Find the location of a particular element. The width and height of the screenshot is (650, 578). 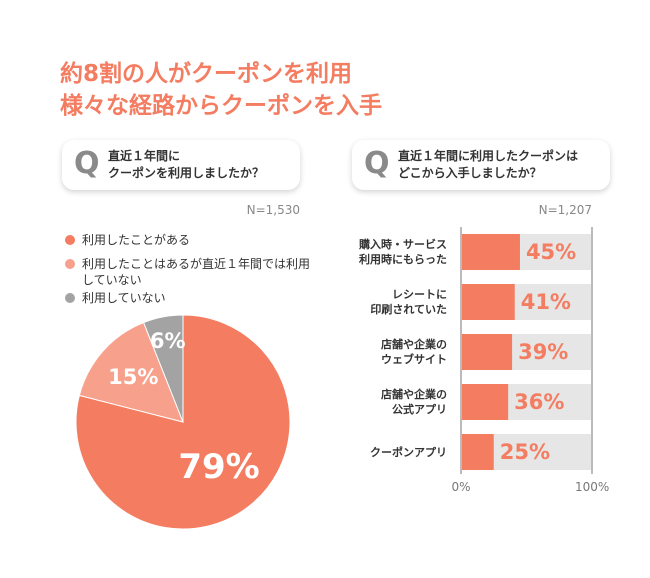

legend-label: 利用したことがある is located at coordinates (136, 240).